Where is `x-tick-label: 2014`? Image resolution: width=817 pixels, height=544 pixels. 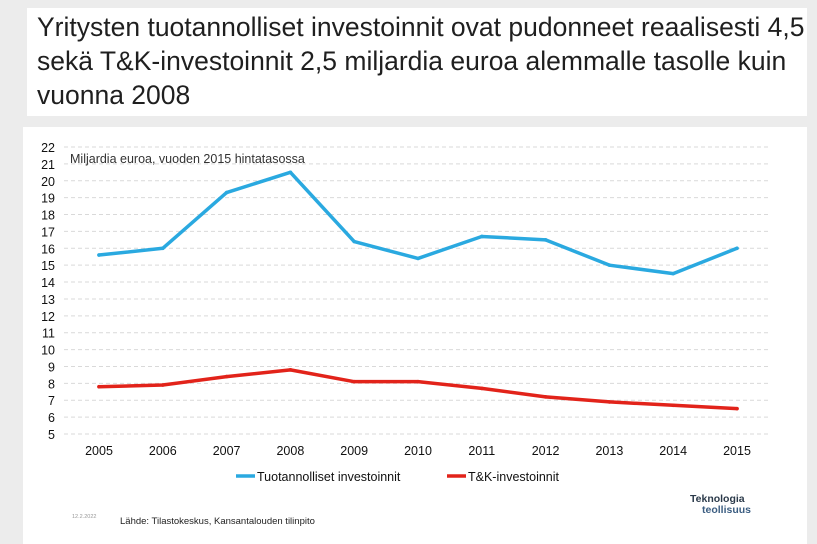 x-tick-label: 2014 is located at coordinates (673, 451).